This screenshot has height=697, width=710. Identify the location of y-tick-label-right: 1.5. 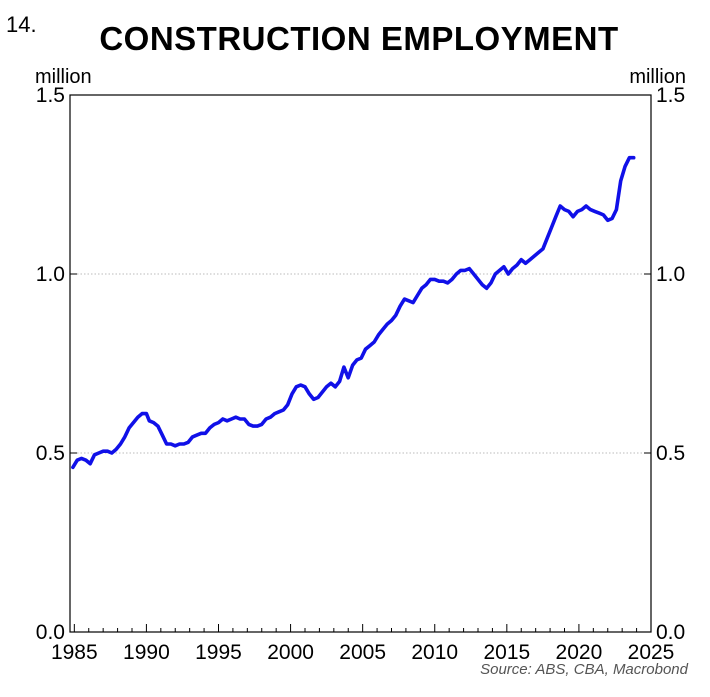
(670, 95).